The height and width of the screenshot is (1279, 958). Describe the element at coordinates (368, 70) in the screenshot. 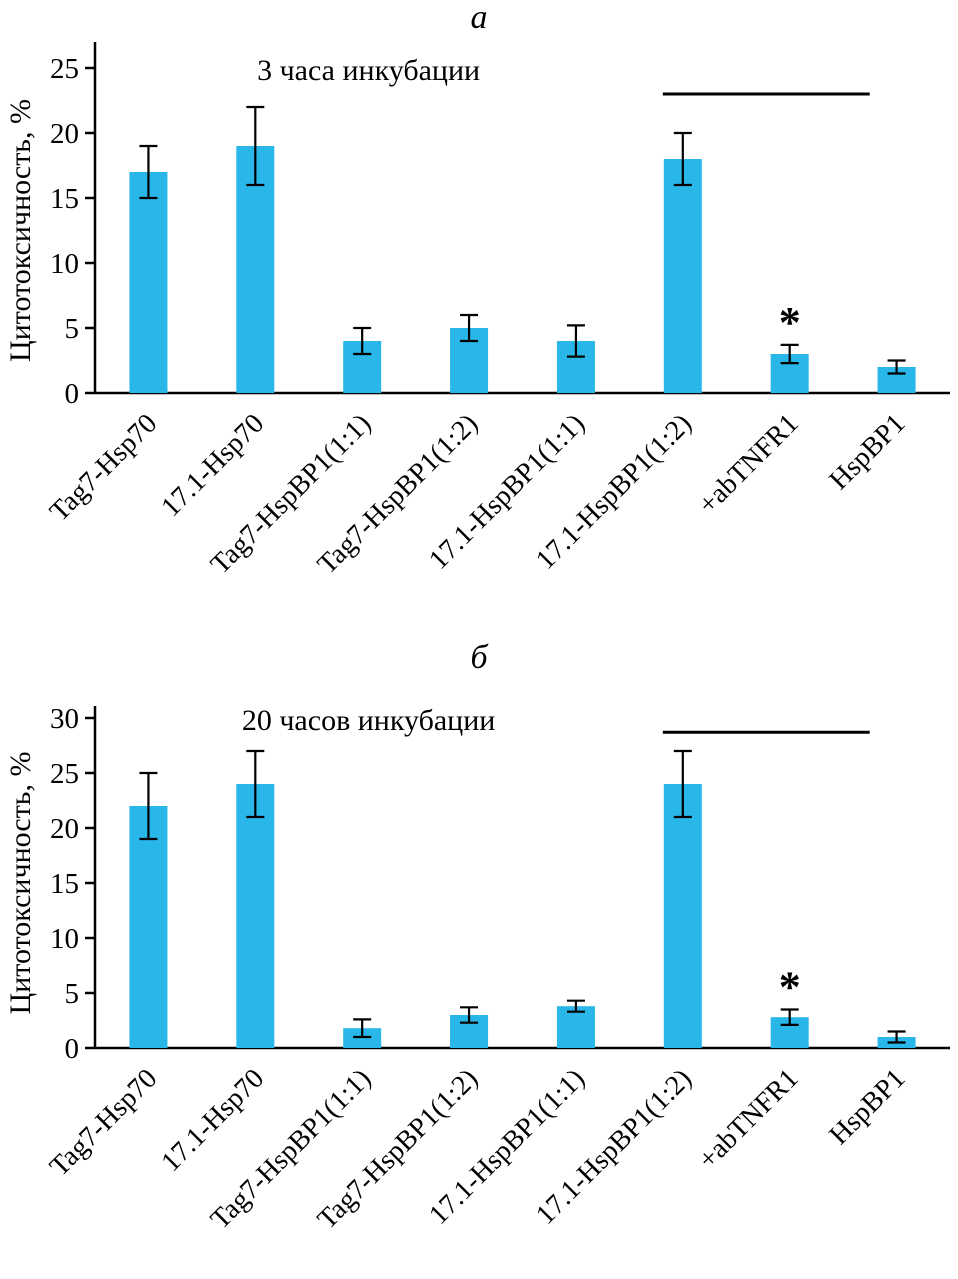

I see `chart-title: 3 часа инкубации` at that location.